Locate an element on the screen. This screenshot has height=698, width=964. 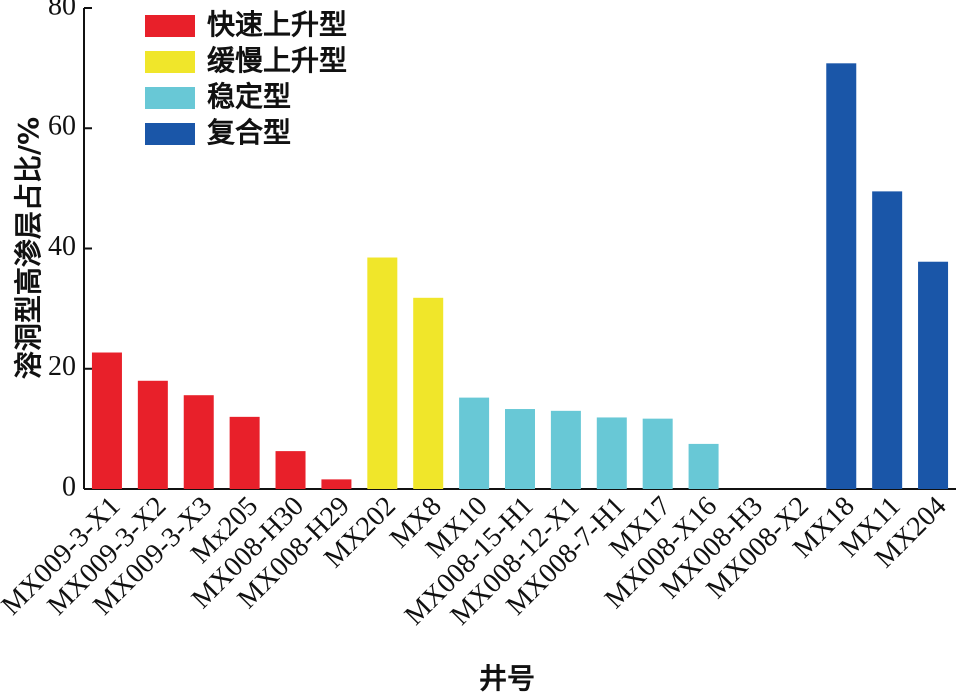
y-tick-label: 60 is located at coordinates (62, 126).